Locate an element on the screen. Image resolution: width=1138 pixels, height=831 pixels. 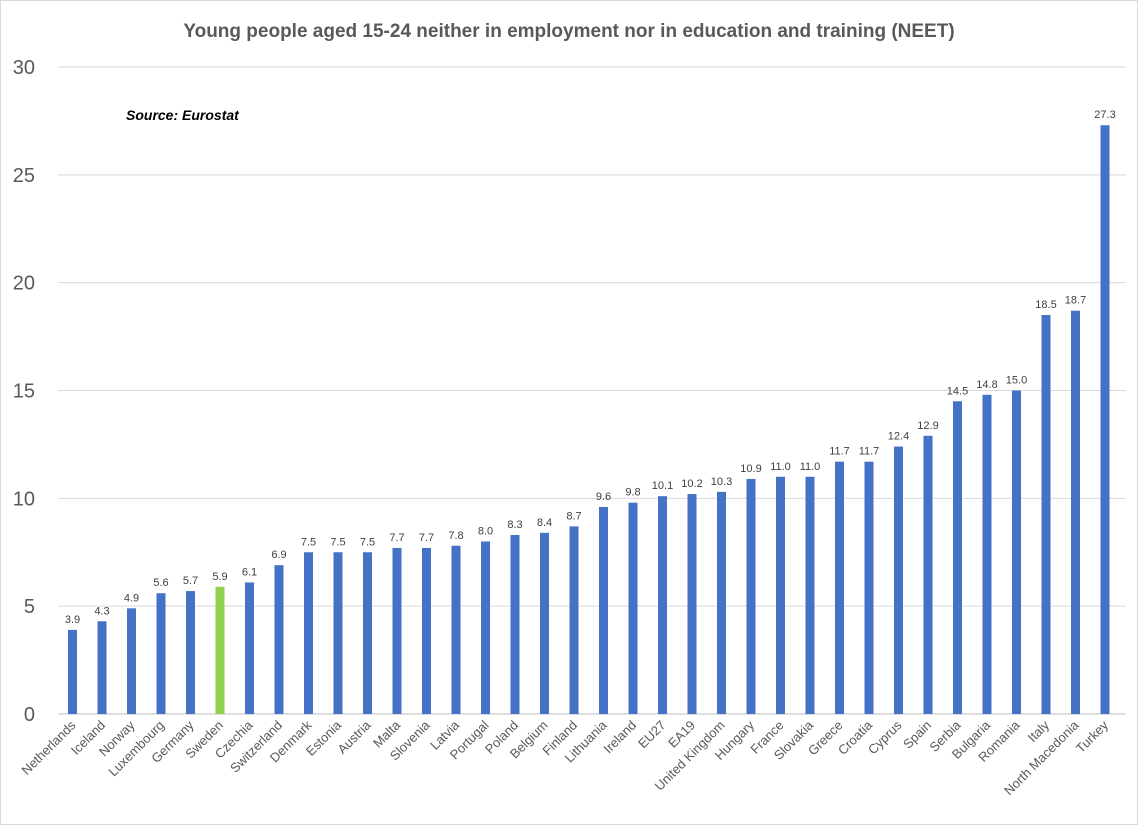
bar-north-macedonia is located at coordinates (1075, 512).